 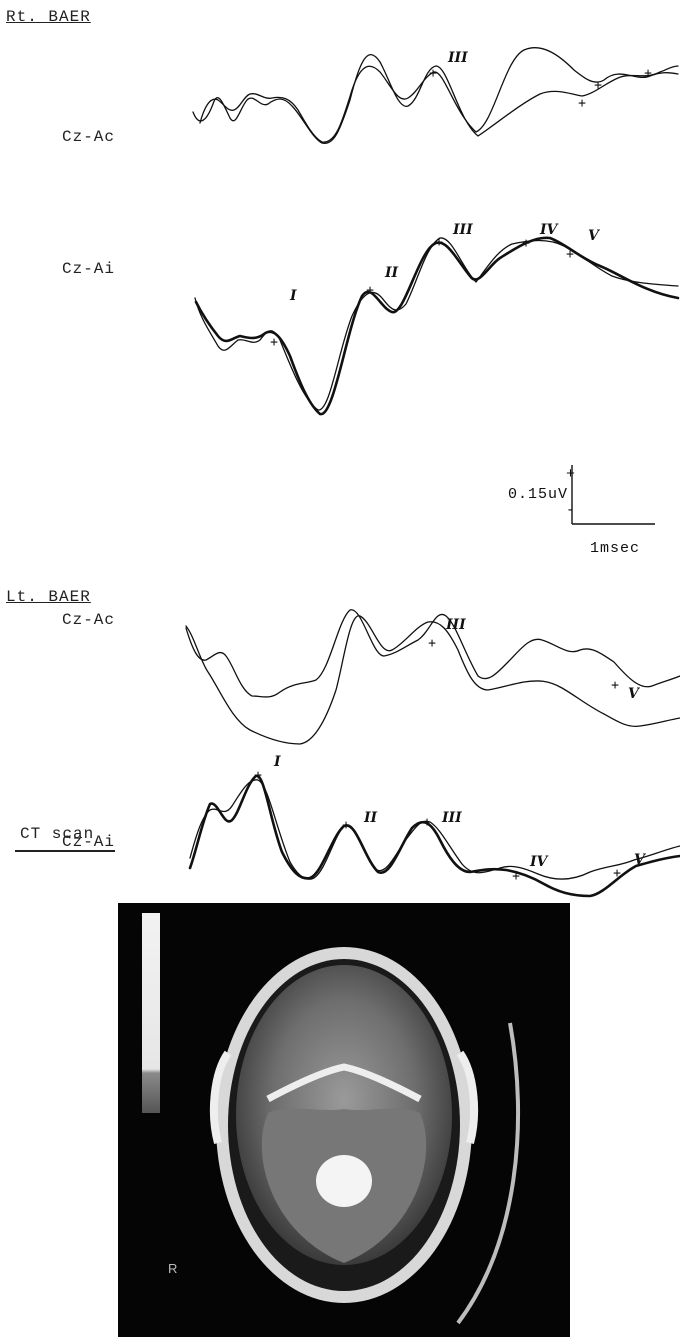 I want to click on left-ai-peak-i: I, so click(x=277, y=762).